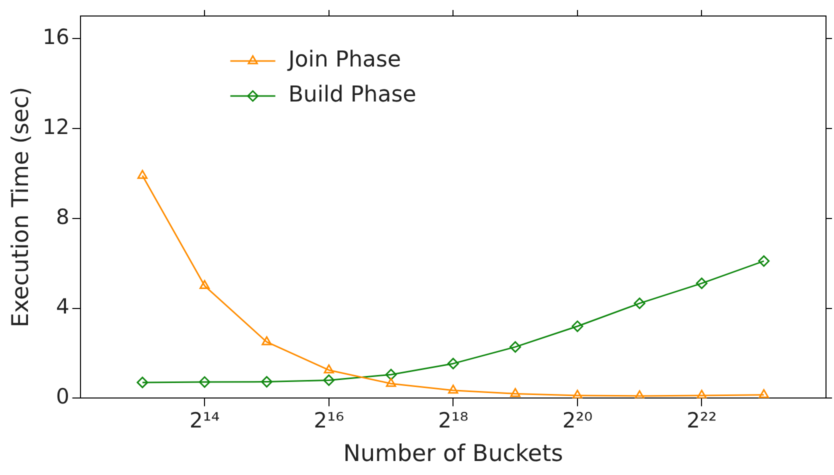  I want to click on legend-label: Build Phase, so click(352, 95).